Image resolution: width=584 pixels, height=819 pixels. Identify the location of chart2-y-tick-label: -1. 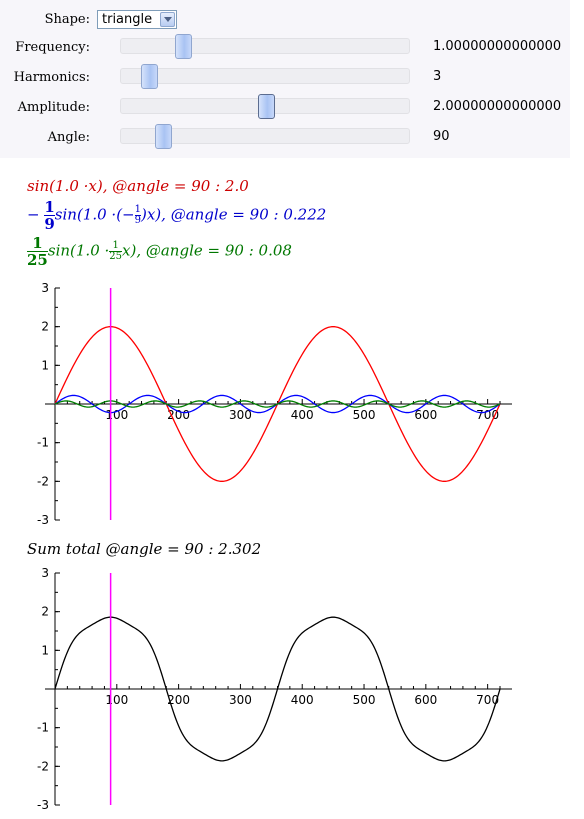
(43, 728).